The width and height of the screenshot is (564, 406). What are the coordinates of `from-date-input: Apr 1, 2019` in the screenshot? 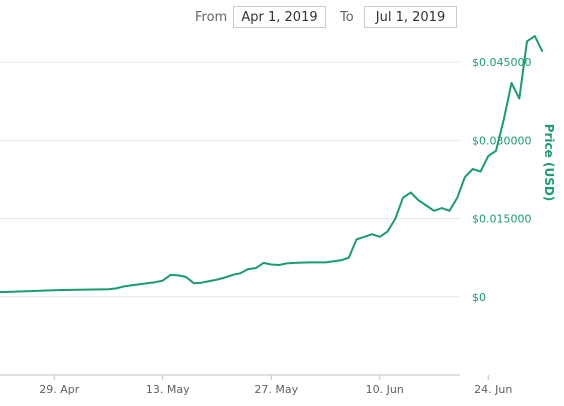 It's located at (279, 17).